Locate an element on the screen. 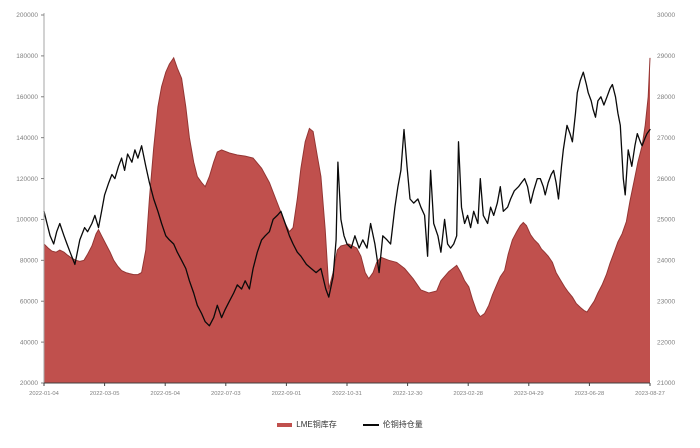 The height and width of the screenshot is (448, 700). red-area-swatch-icon is located at coordinates (285, 424).